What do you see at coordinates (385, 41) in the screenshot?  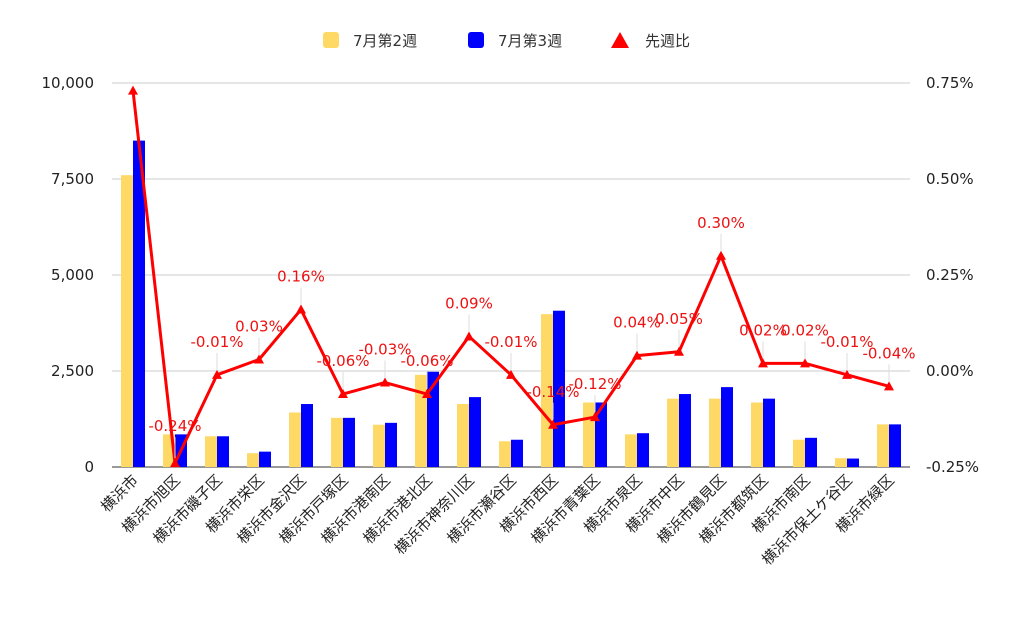 I see `legend-label-week2: 7月第2週` at bounding box center [385, 41].